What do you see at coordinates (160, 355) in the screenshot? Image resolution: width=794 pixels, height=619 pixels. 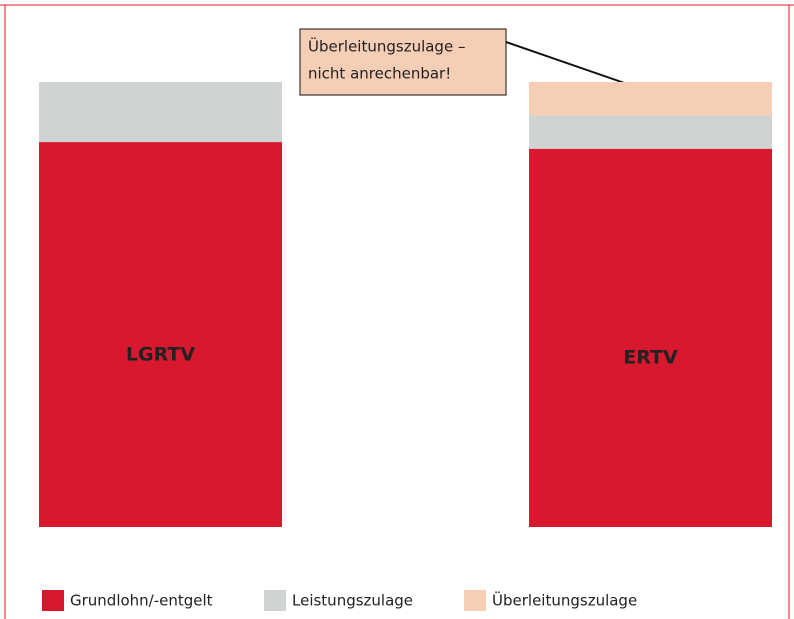 I see `category-label: LGRTV` at bounding box center [160, 355].